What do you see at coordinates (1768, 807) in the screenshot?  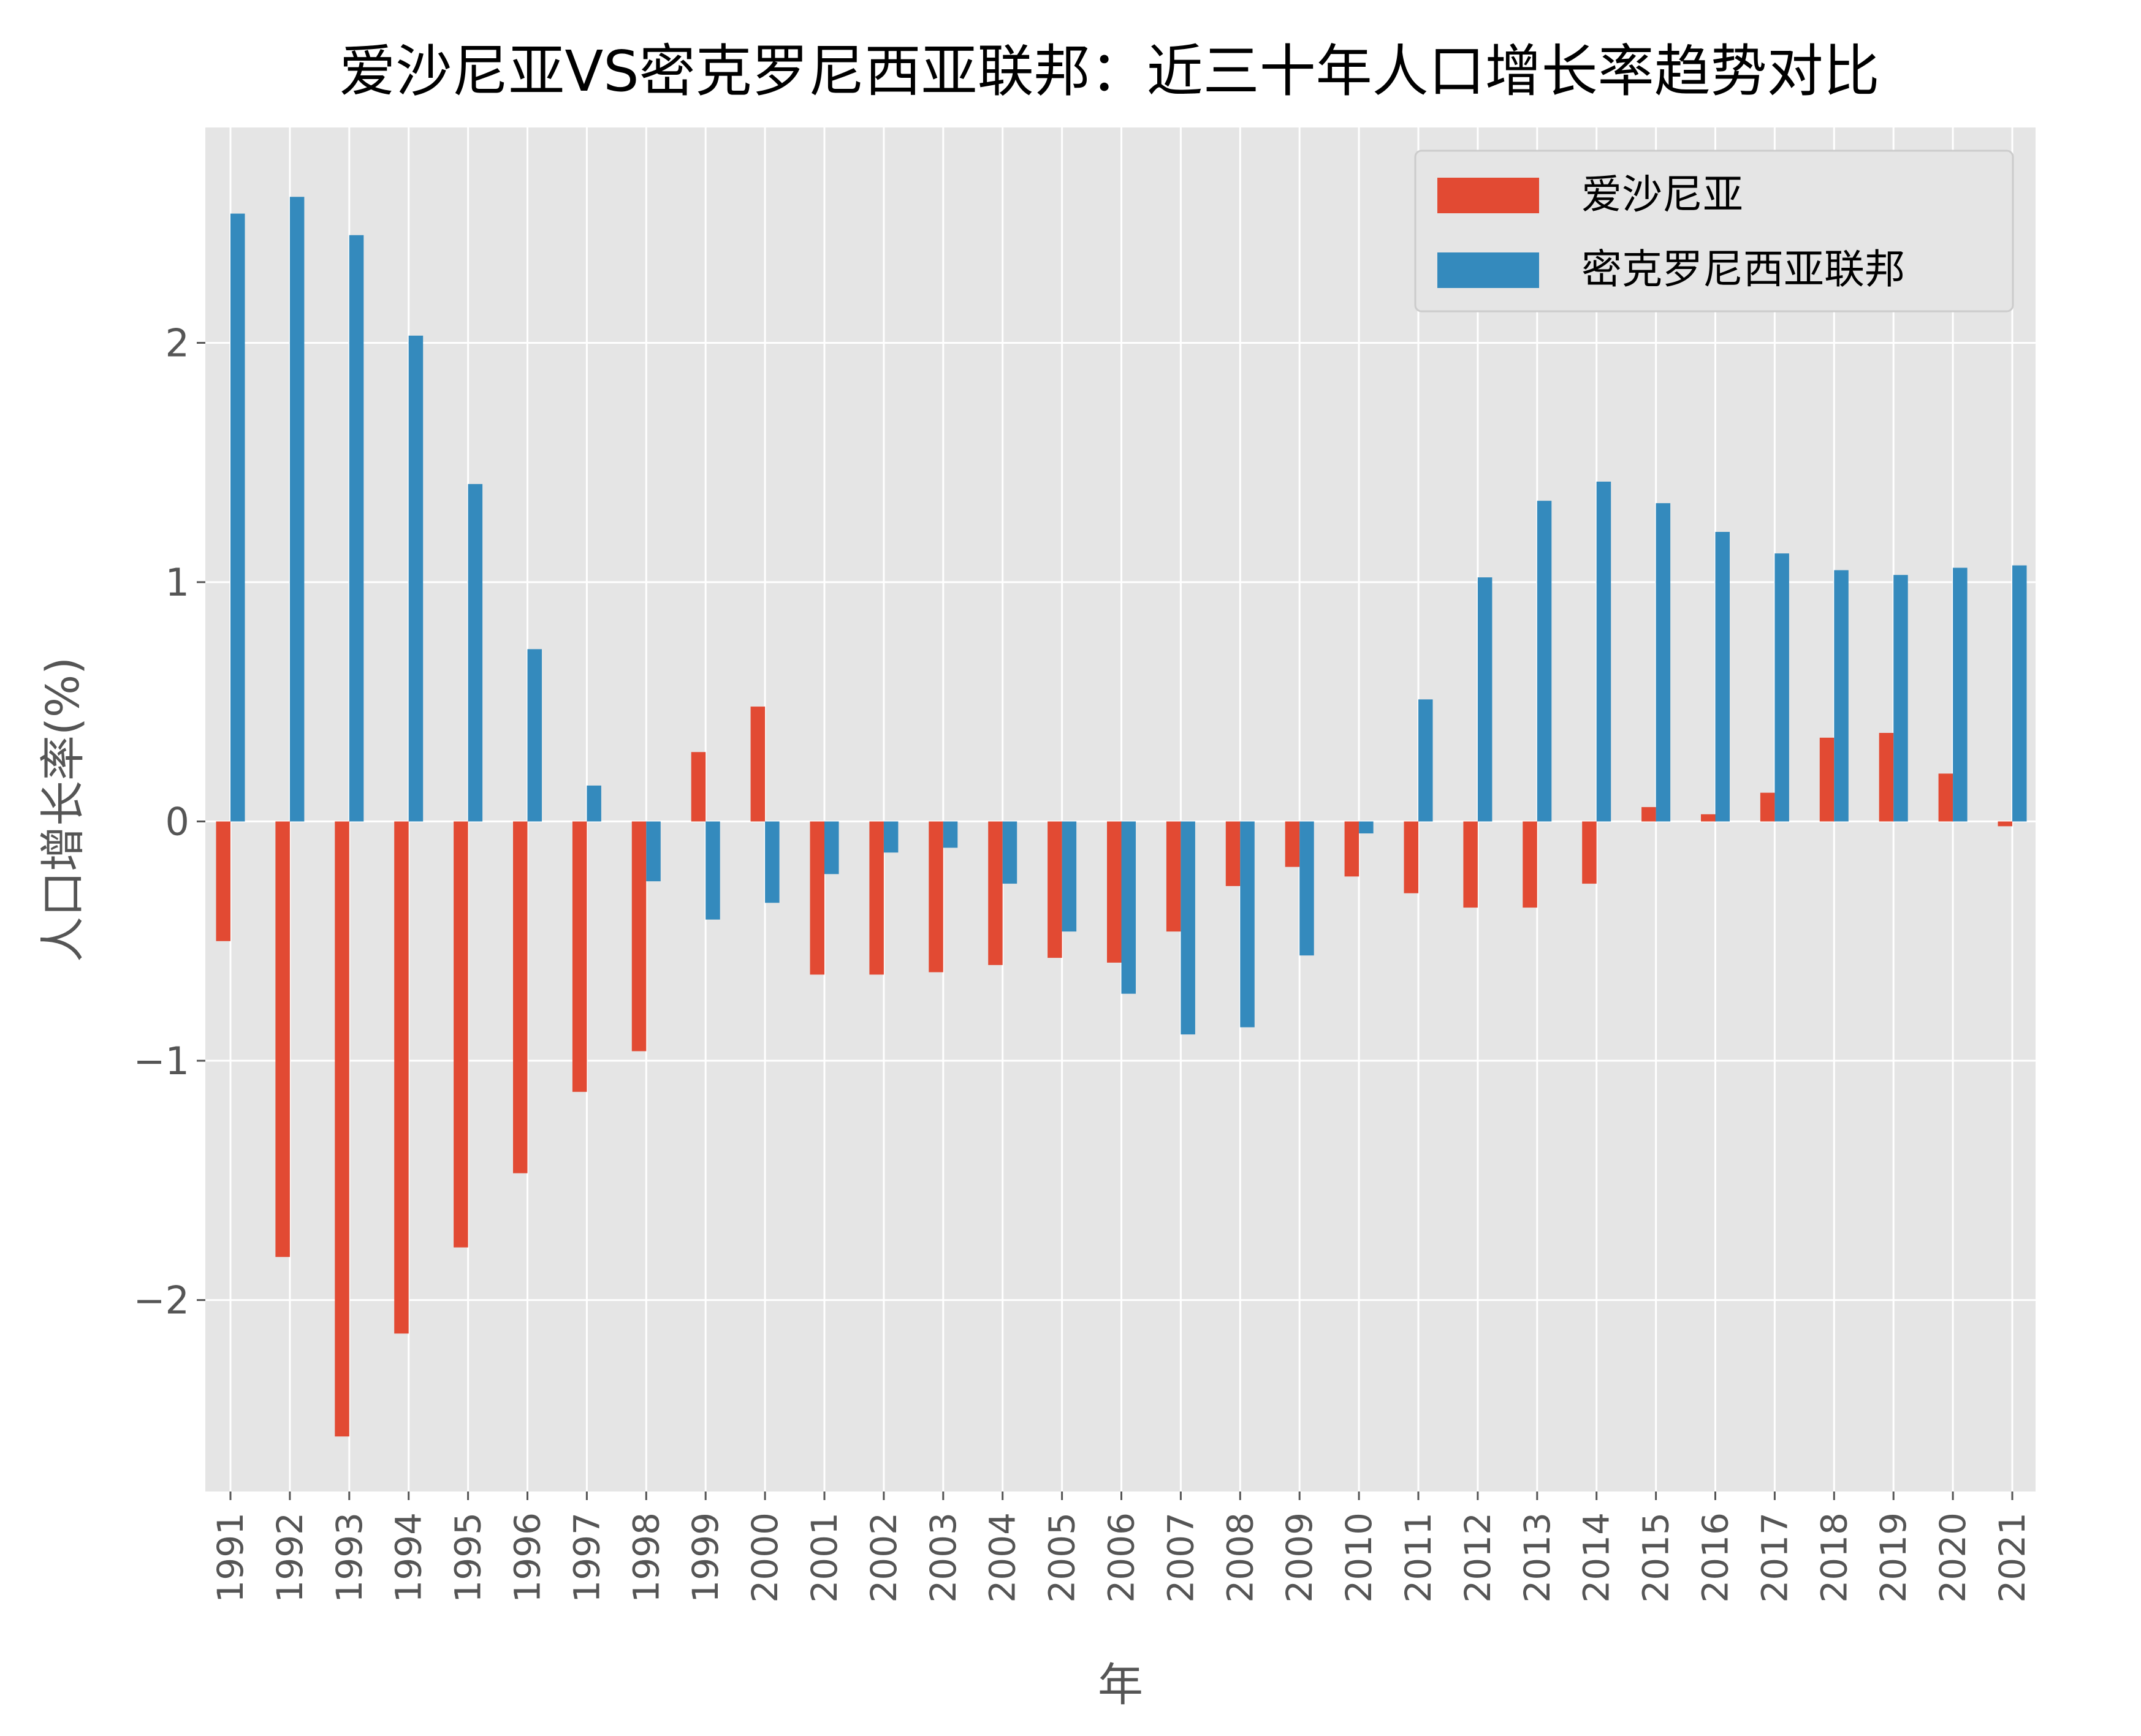 I see `bar-estonia-2017` at bounding box center [1768, 807].